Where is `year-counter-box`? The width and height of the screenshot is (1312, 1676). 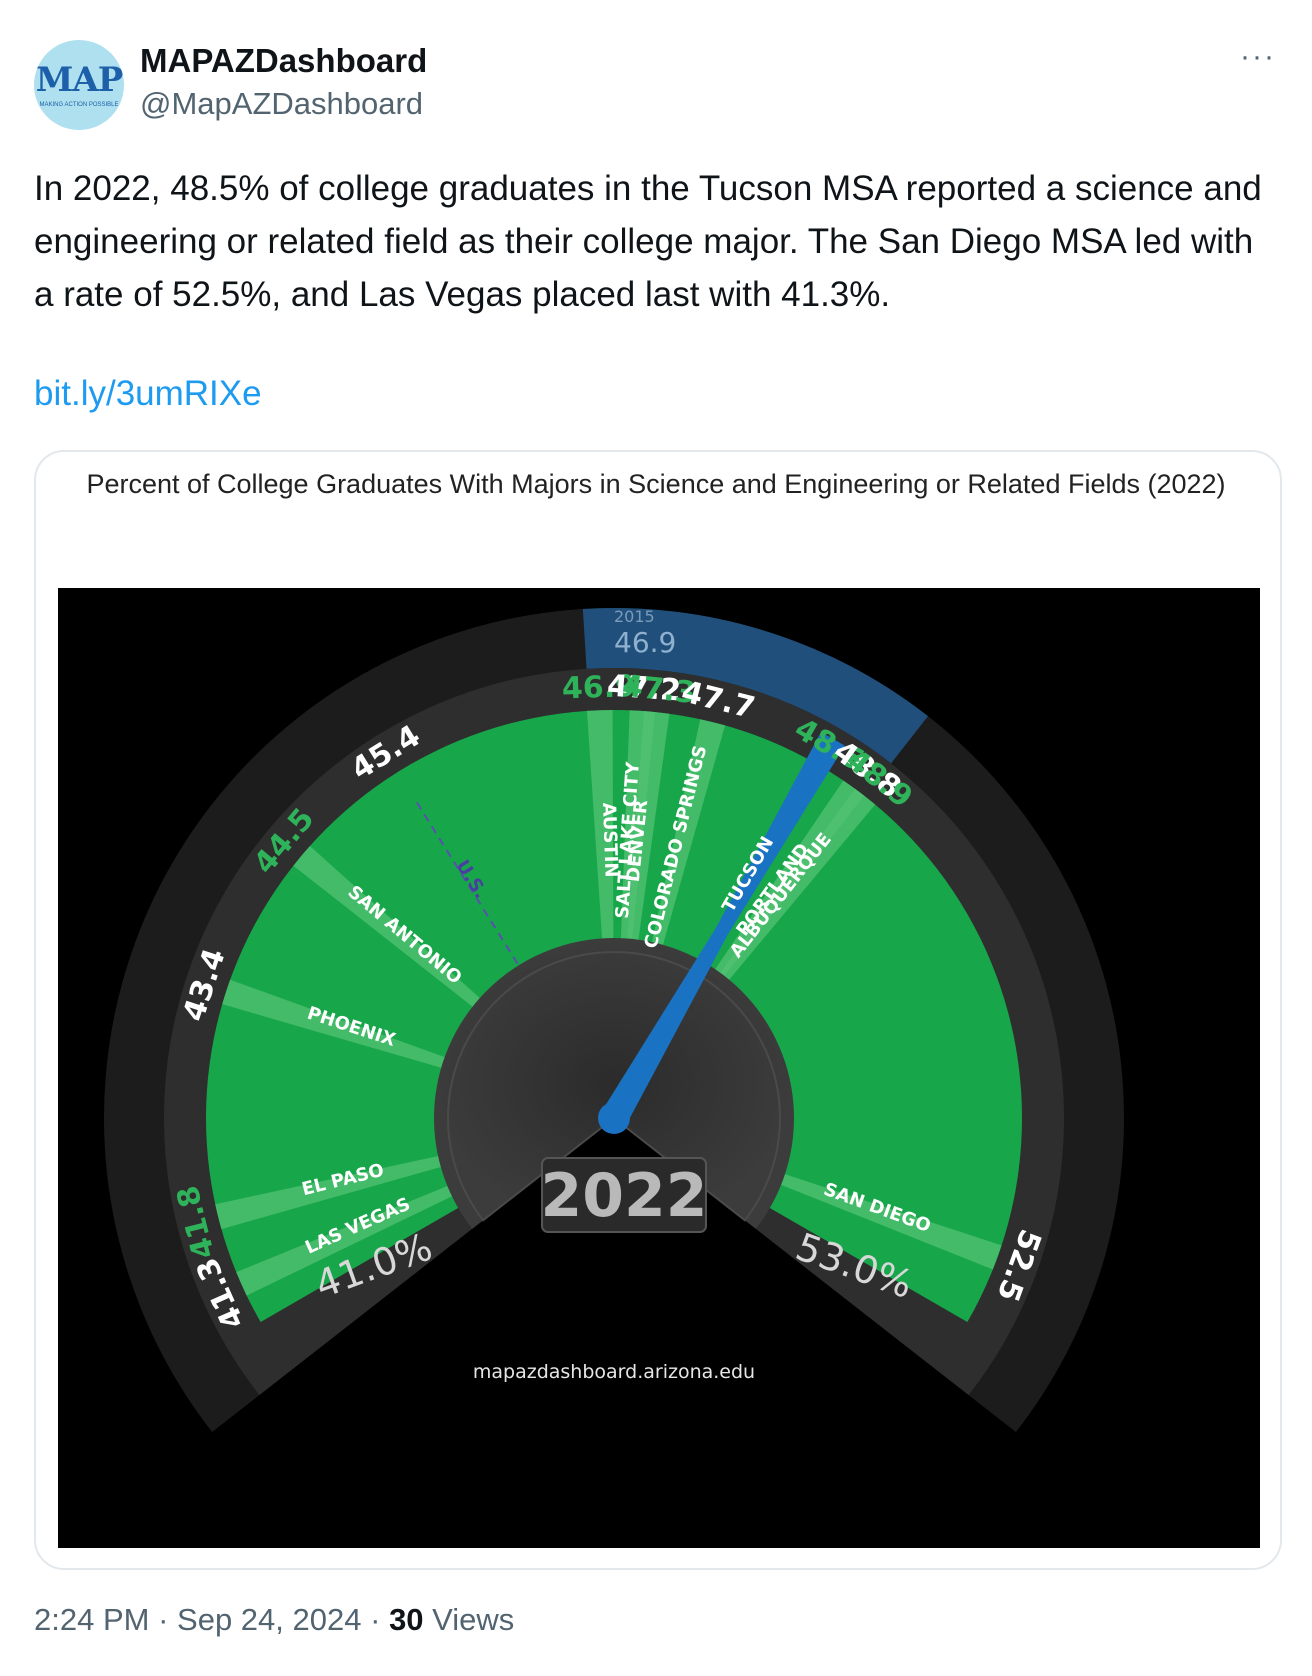 year-counter-box is located at coordinates (624, 1195).